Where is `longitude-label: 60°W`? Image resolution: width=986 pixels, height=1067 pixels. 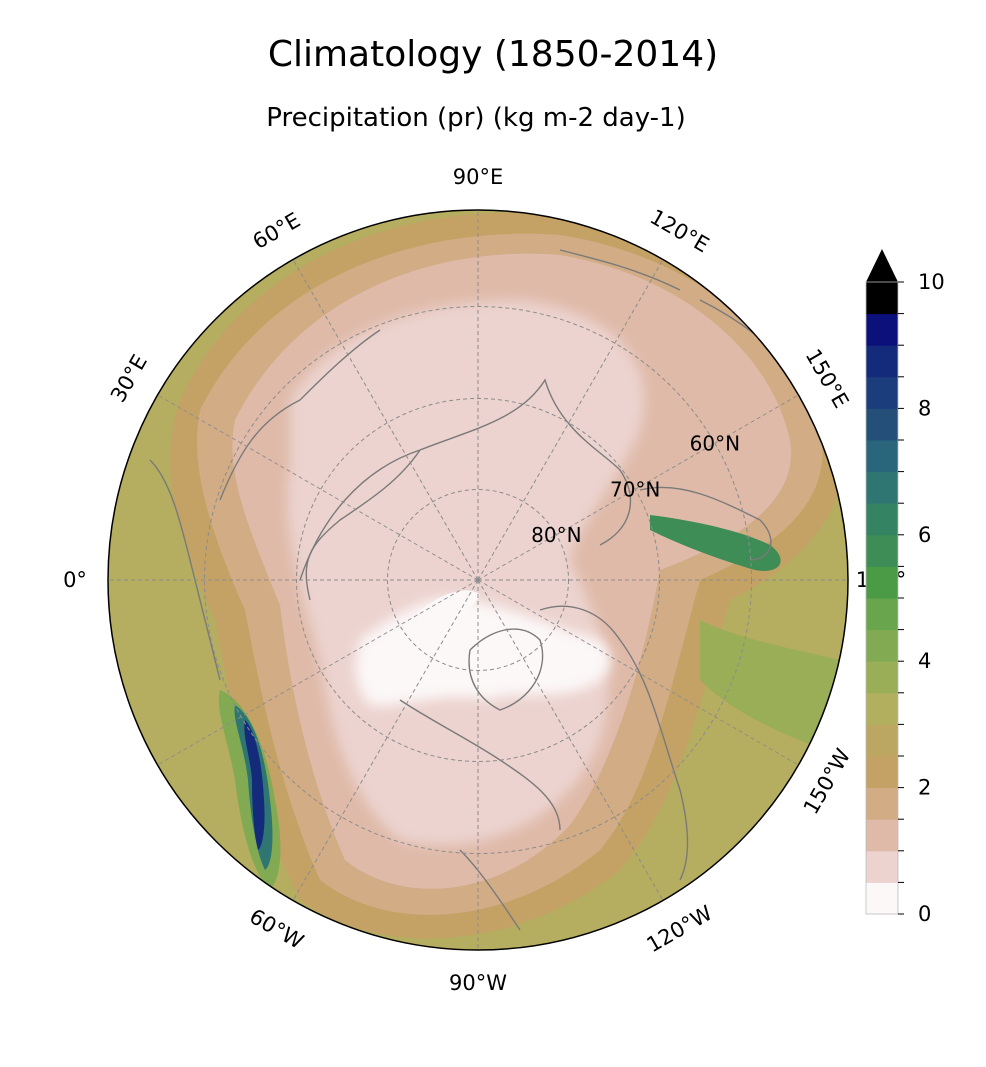
longitude-label: 60°W is located at coordinates (276, 929).